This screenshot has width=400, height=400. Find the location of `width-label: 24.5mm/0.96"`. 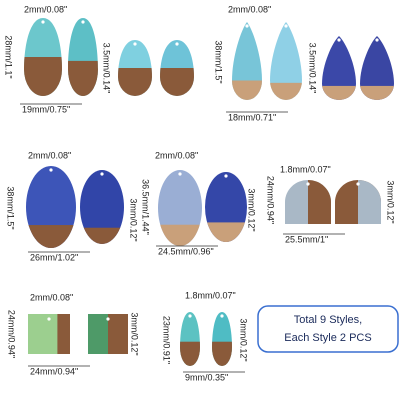

width-label: 24.5mm/0.96" is located at coordinates (186, 251).